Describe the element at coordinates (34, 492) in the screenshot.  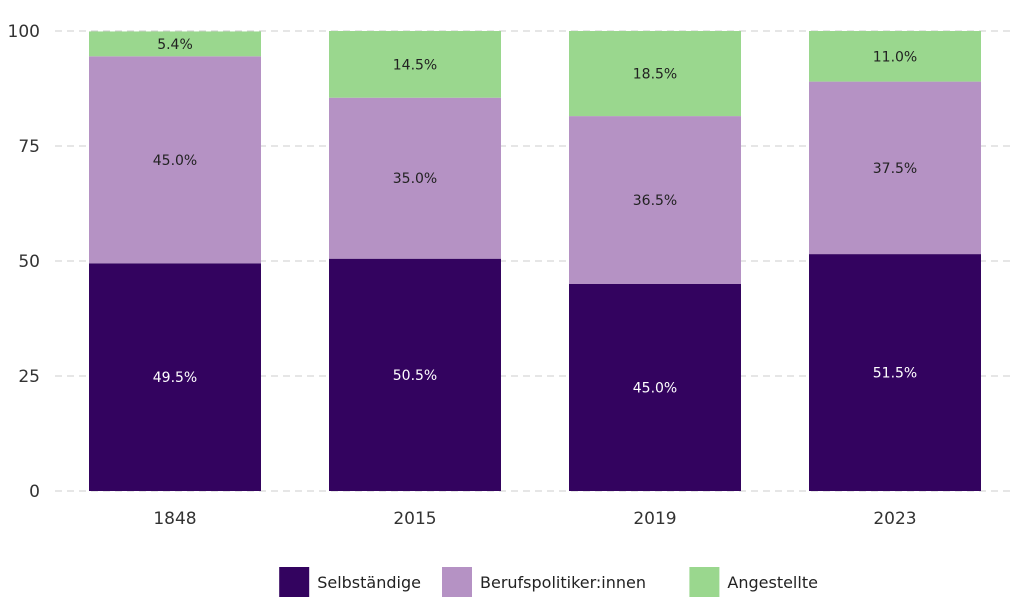
I see `y-tick-label: 0` at that location.